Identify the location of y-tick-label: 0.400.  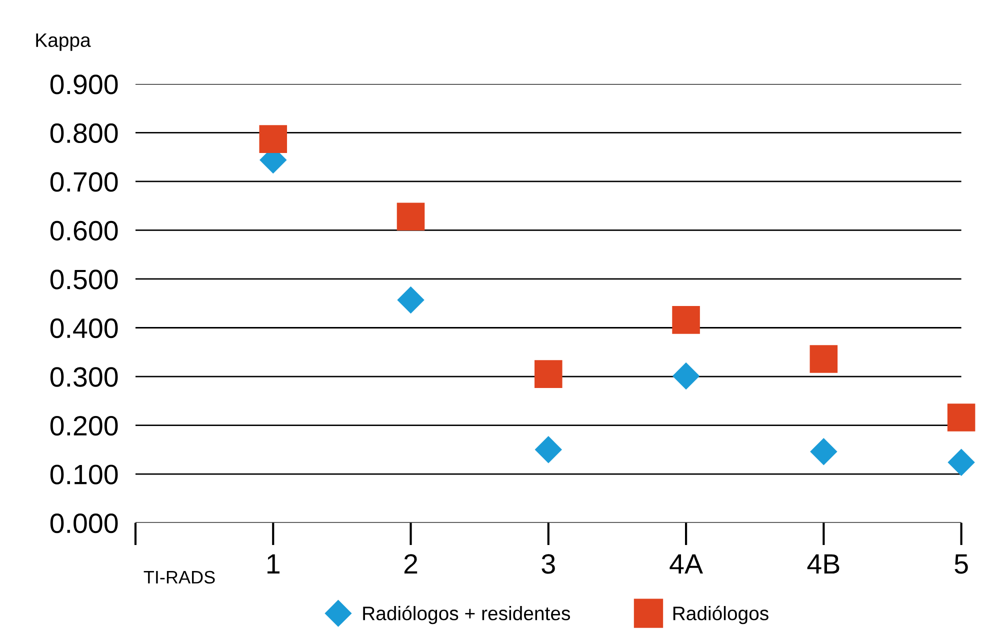
(84, 328).